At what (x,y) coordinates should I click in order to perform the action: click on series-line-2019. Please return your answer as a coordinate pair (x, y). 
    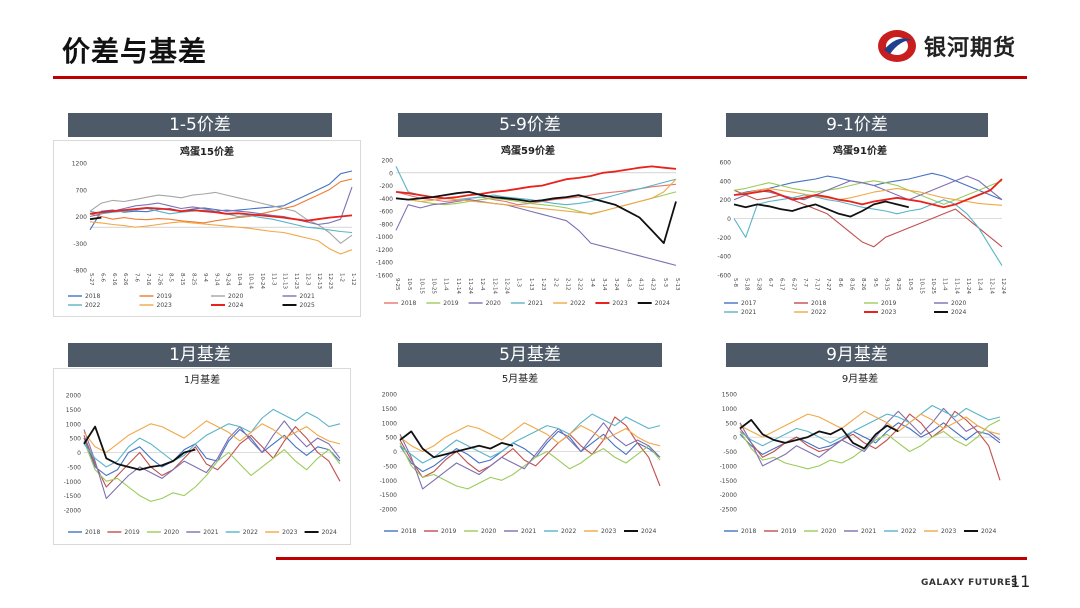
    Looking at the image, I should click on (868, 192).